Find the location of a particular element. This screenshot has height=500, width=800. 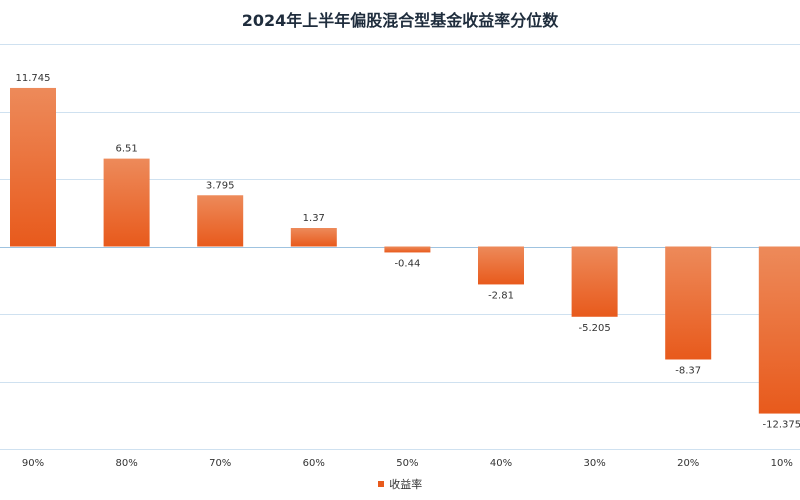

x-tick-label: 40% is located at coordinates (501, 463).